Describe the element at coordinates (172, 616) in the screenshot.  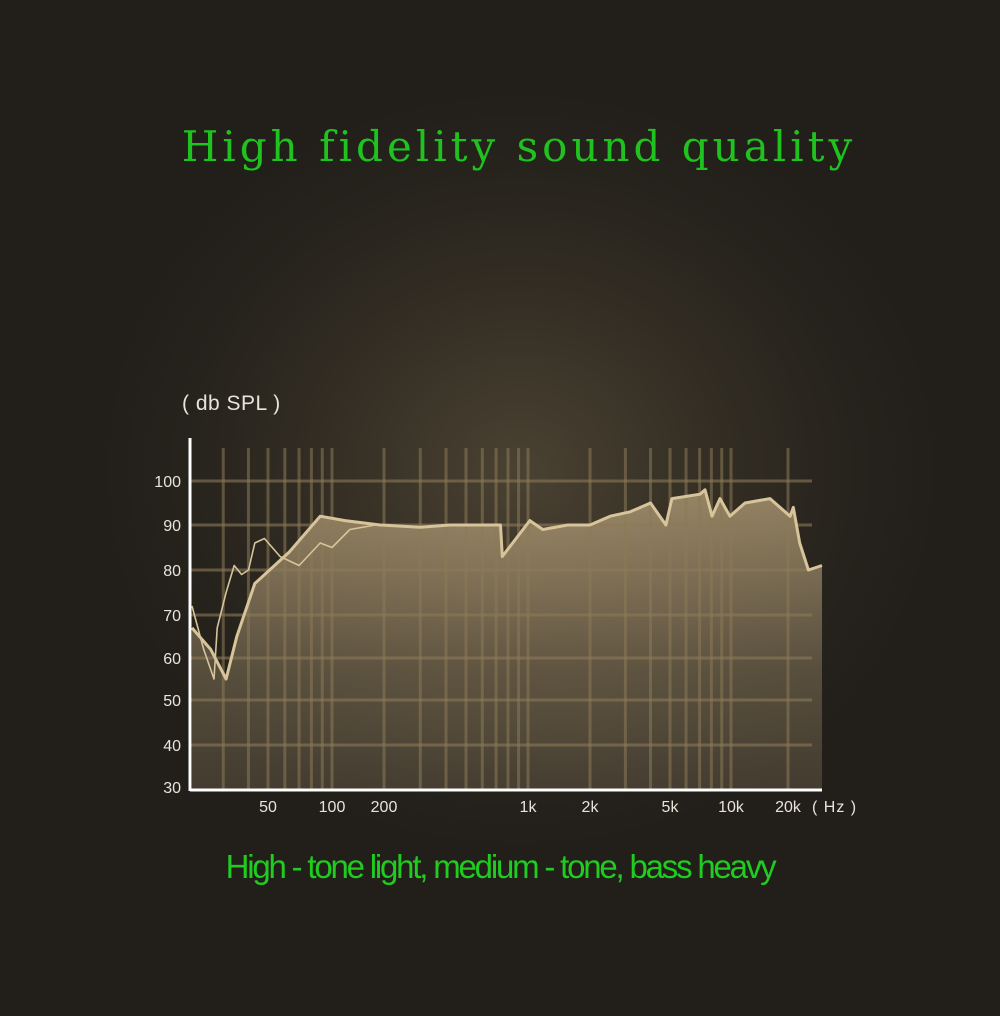
I see `y-tick-label: 70` at that location.